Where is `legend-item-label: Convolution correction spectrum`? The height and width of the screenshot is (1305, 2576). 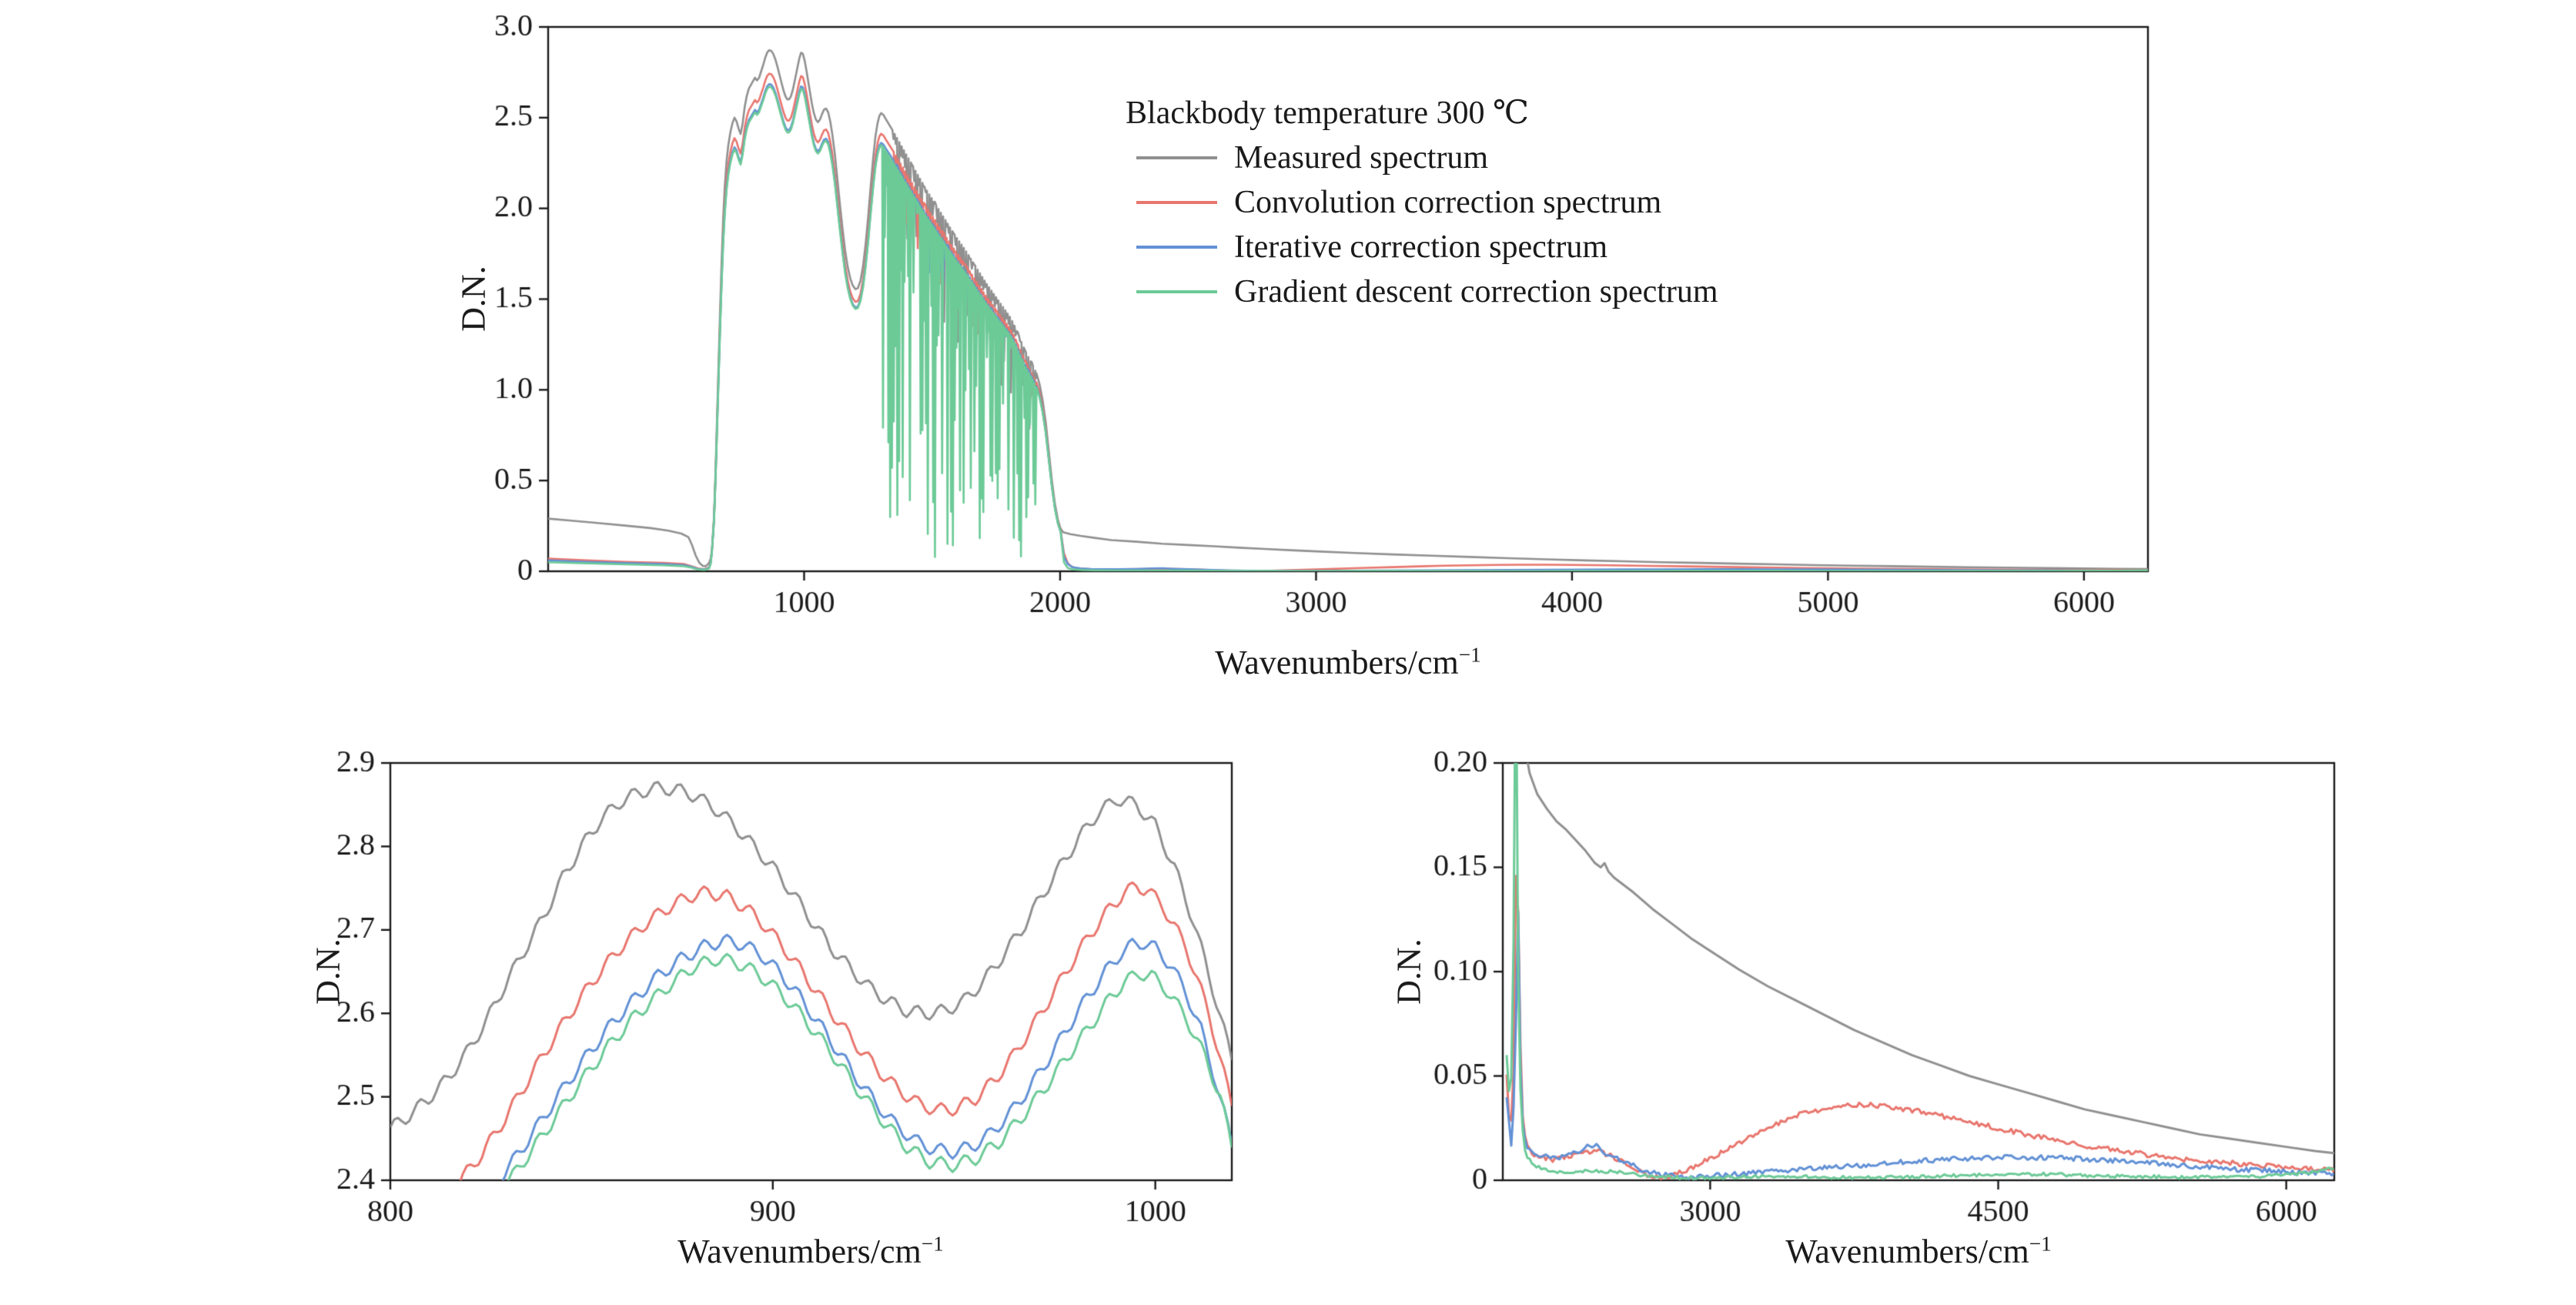
legend-item-label: Convolution correction spectrum is located at coordinates (1448, 202).